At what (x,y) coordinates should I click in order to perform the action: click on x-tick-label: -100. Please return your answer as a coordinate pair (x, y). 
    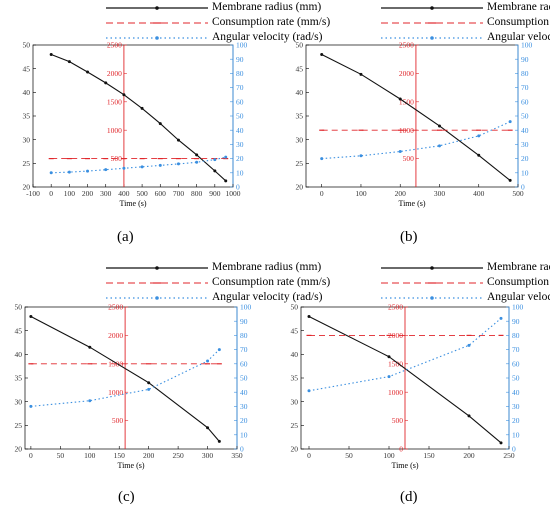
    Looking at the image, I should click on (33, 193).